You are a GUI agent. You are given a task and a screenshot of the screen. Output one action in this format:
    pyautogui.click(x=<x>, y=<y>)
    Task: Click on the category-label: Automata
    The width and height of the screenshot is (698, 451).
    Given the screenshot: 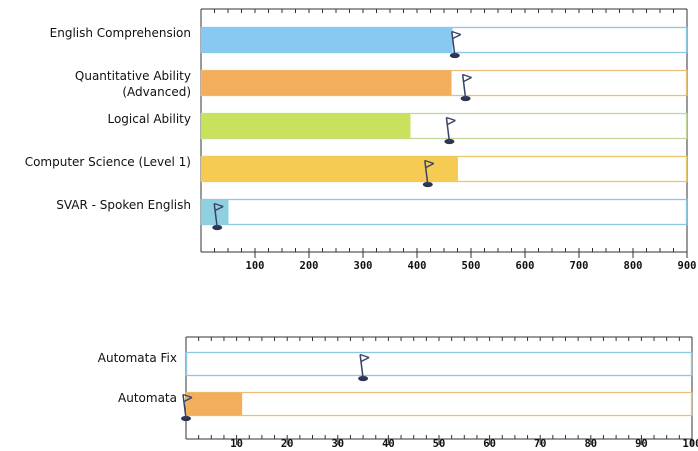 What is the action you would take?
    pyautogui.click(x=147, y=398)
    